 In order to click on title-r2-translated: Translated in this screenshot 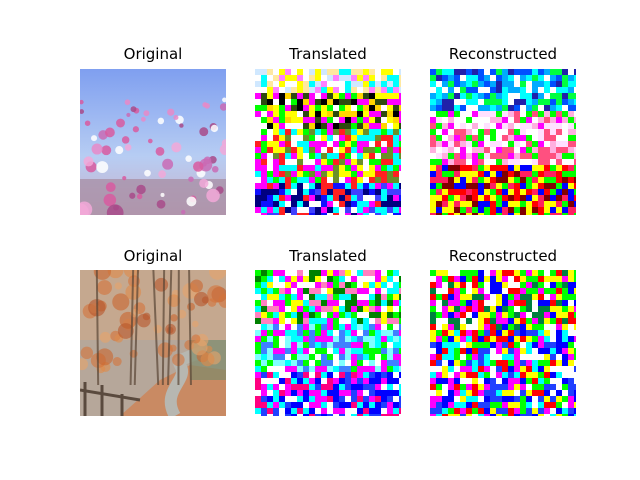, I will do `click(328, 256)`.